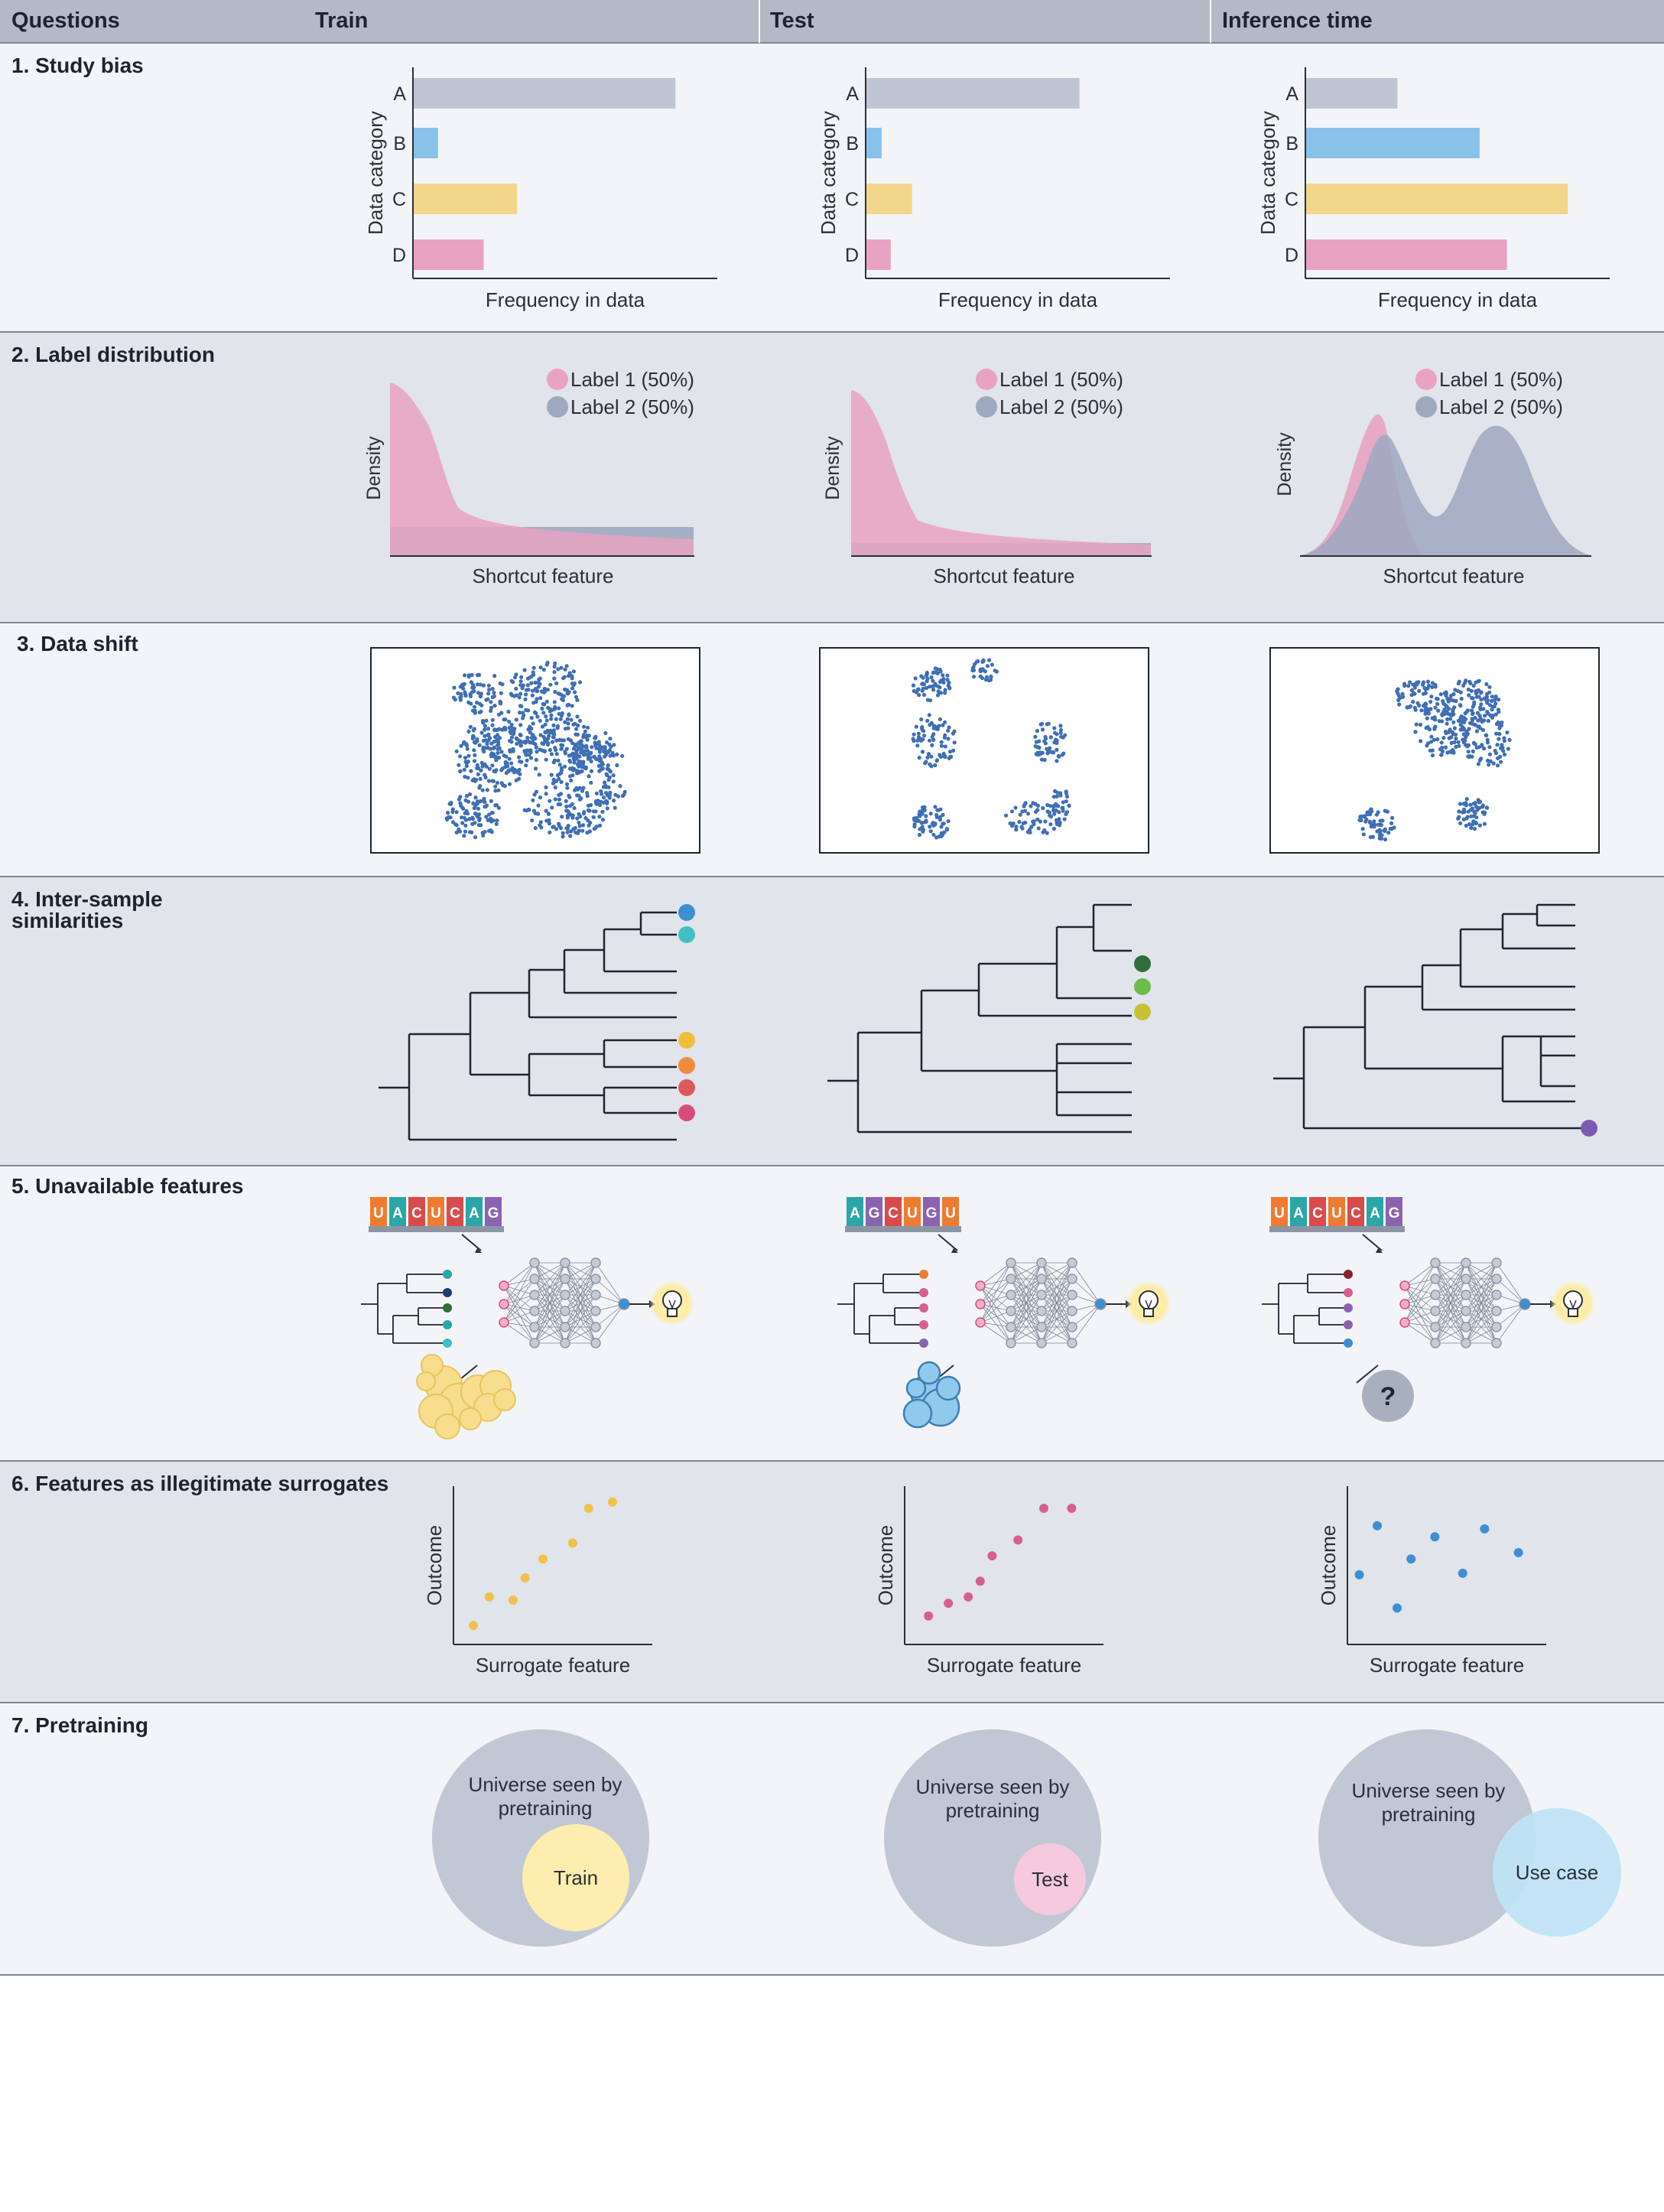 Image resolution: width=1664 pixels, height=2212 pixels. I want to click on leaf-dot-train, so click(686, 912).